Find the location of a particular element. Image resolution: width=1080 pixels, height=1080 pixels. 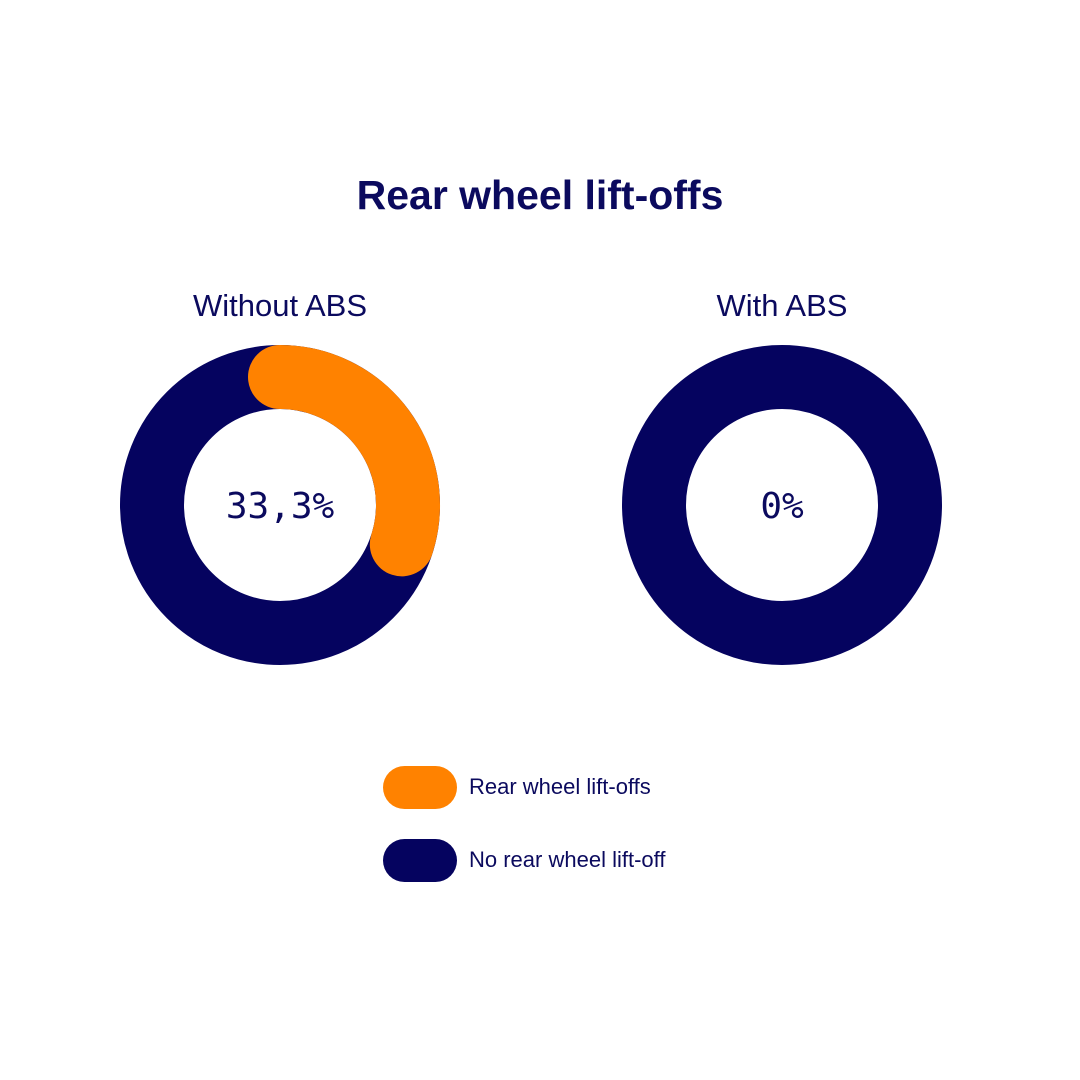

donut-label-without-abs: Without ABS is located at coordinates (280, 305).